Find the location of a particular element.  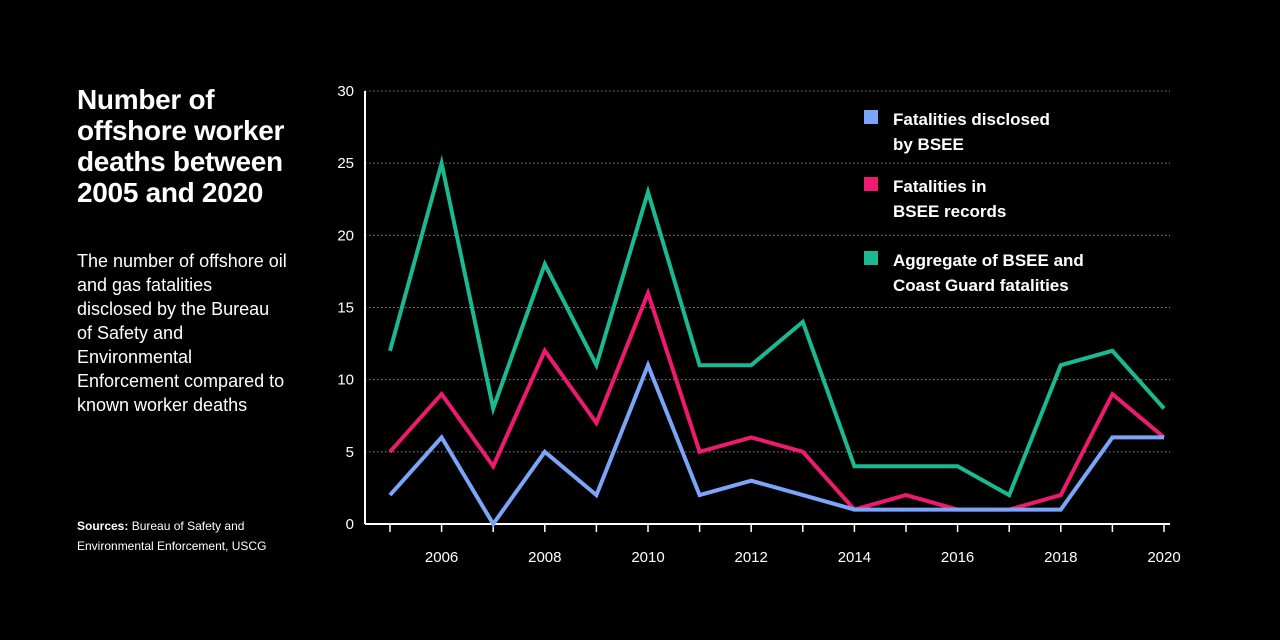

legend-label: Coast Guard fatalities is located at coordinates (981, 285).